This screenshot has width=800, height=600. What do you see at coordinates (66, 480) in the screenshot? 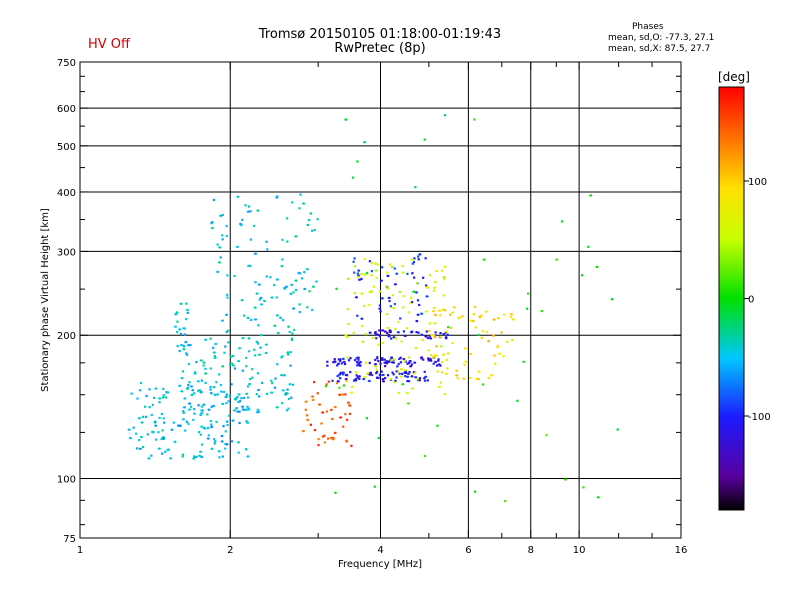
I see `y-tick-label: 100` at bounding box center [66, 480].